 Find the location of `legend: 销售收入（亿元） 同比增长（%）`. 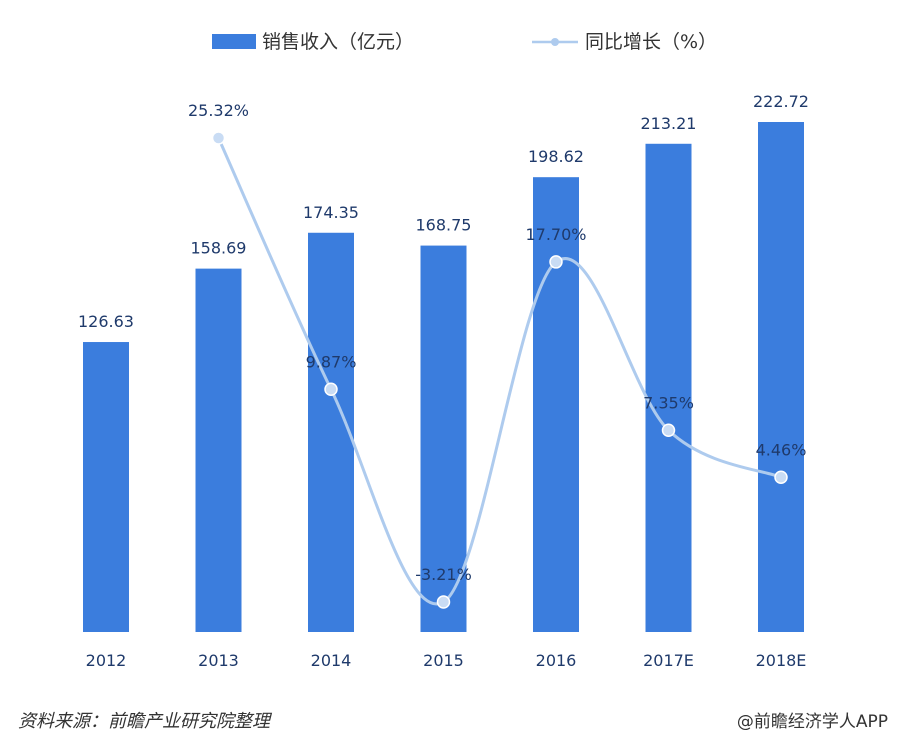

legend: 销售收入（亿元） 同比增长（%） is located at coordinates (464, 42).